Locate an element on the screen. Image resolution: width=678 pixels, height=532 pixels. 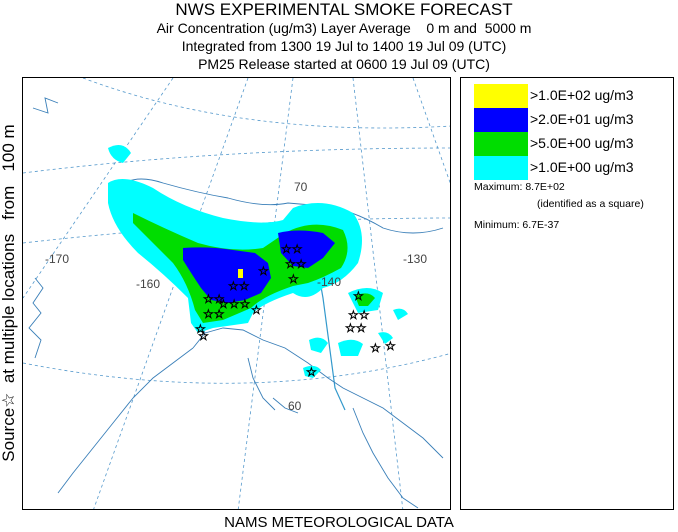
source-side-text: Source☆ at multiple locations from 100 m is located at coordinates (9, 293).